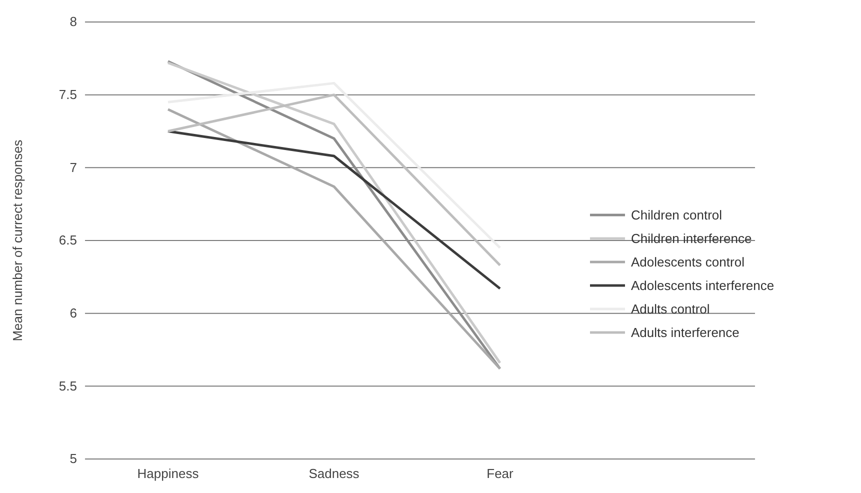  I want to click on legend-label: Adolescents interference, so click(702, 285).